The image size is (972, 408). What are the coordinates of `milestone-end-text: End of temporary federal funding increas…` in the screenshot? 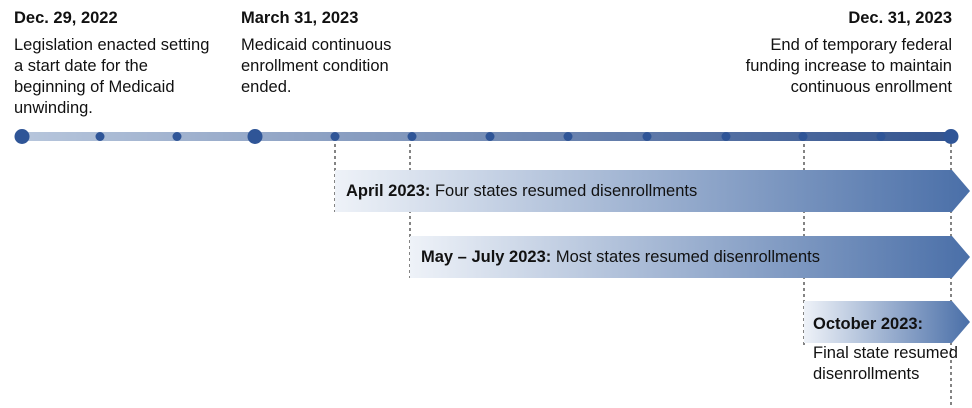 It's located at (848, 66).